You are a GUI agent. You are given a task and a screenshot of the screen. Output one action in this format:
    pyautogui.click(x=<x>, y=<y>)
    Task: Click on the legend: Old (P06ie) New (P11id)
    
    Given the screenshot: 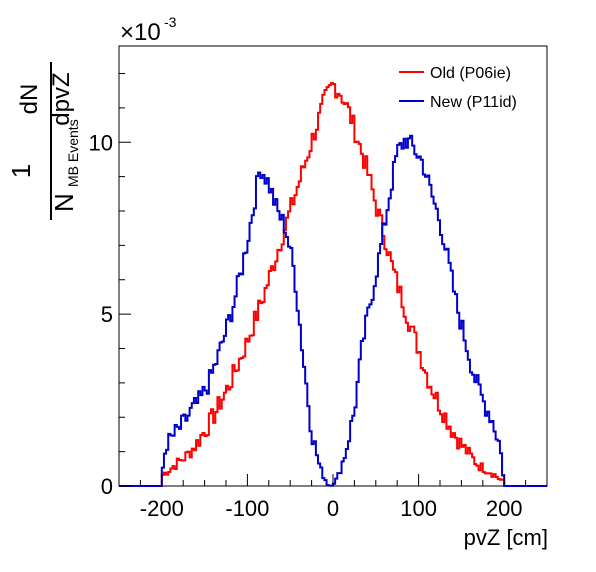 What is the action you would take?
    pyautogui.click(x=458, y=88)
    